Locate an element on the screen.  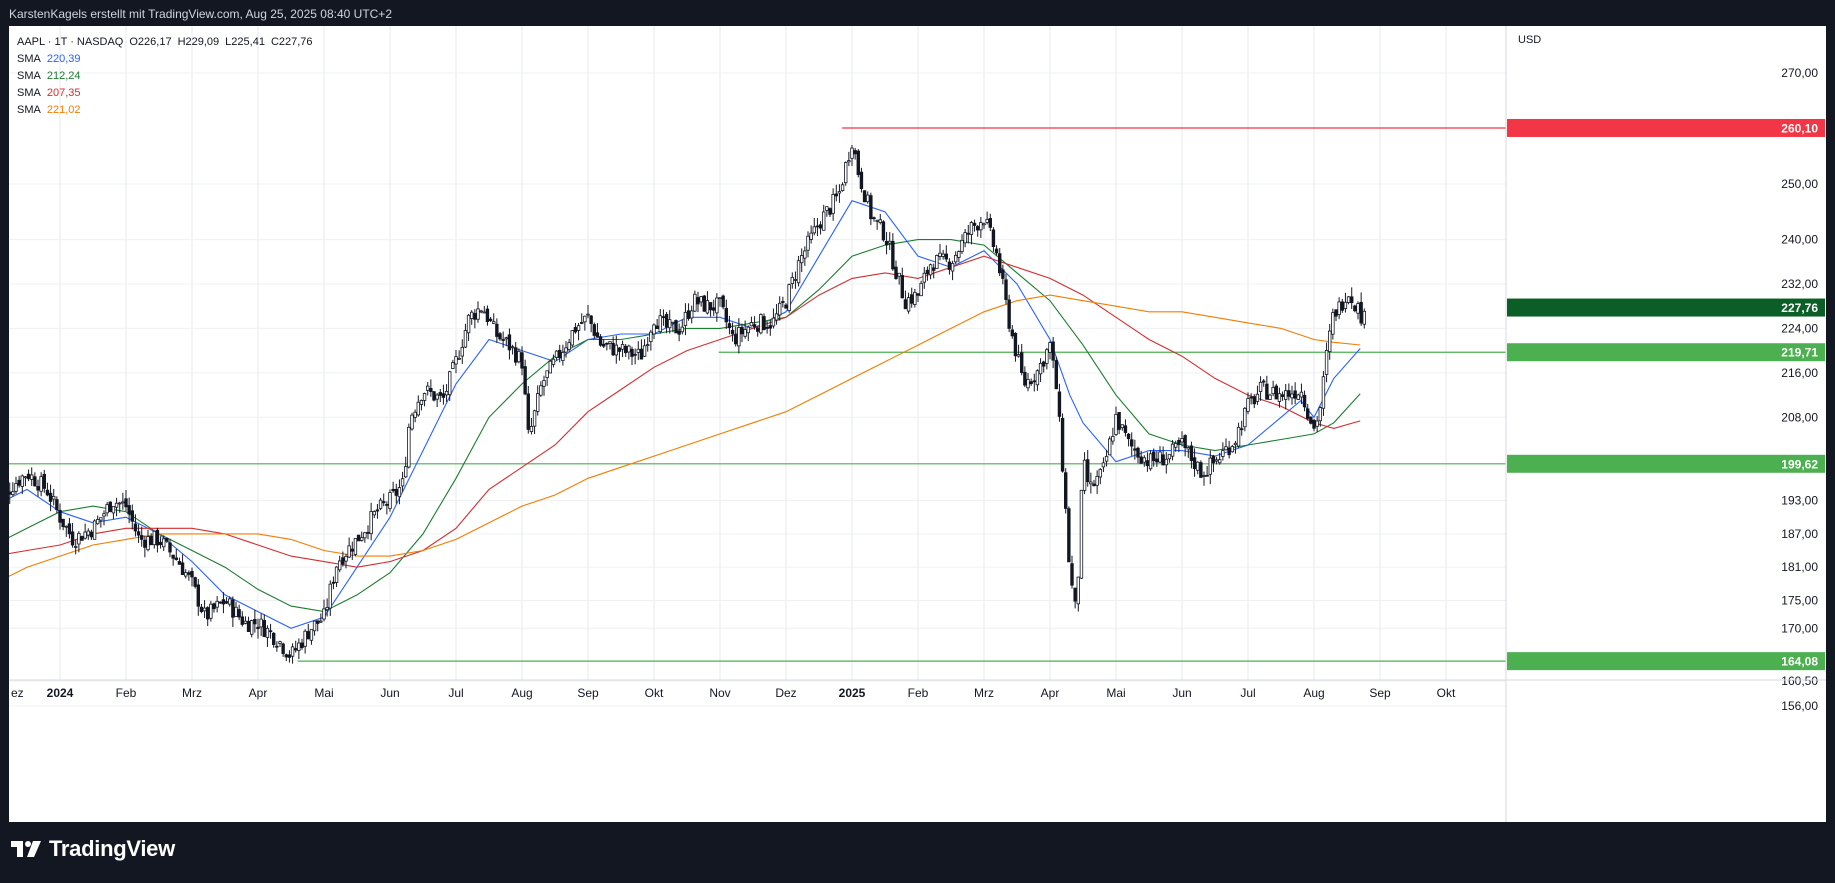
sma-value: 212,24 is located at coordinates (63, 76).